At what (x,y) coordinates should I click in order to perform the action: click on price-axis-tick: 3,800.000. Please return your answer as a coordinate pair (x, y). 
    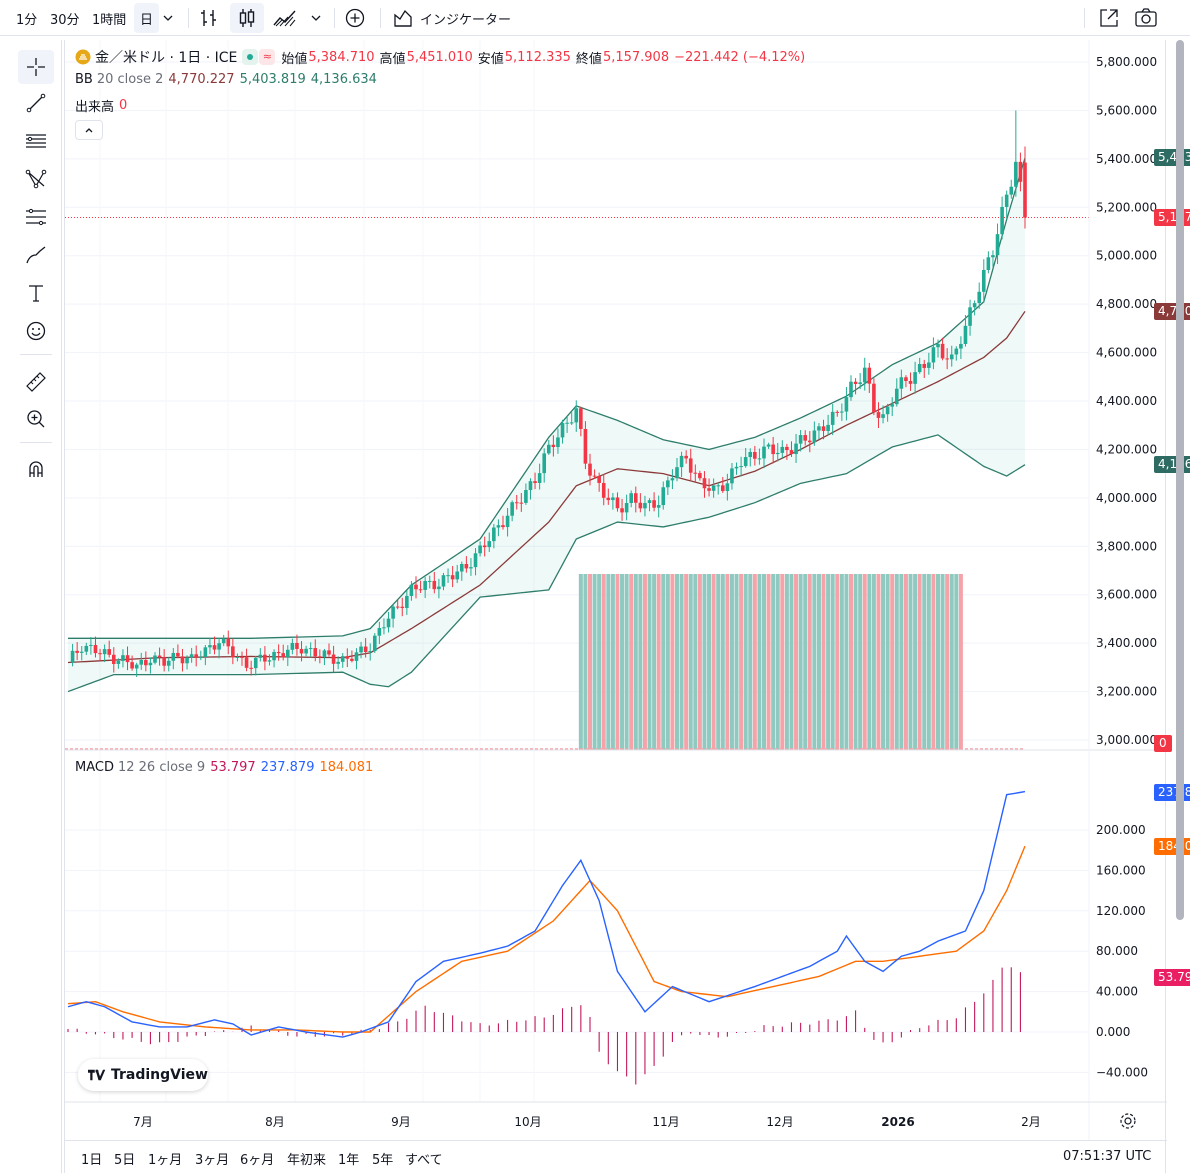
    Looking at the image, I should click on (1126, 546).